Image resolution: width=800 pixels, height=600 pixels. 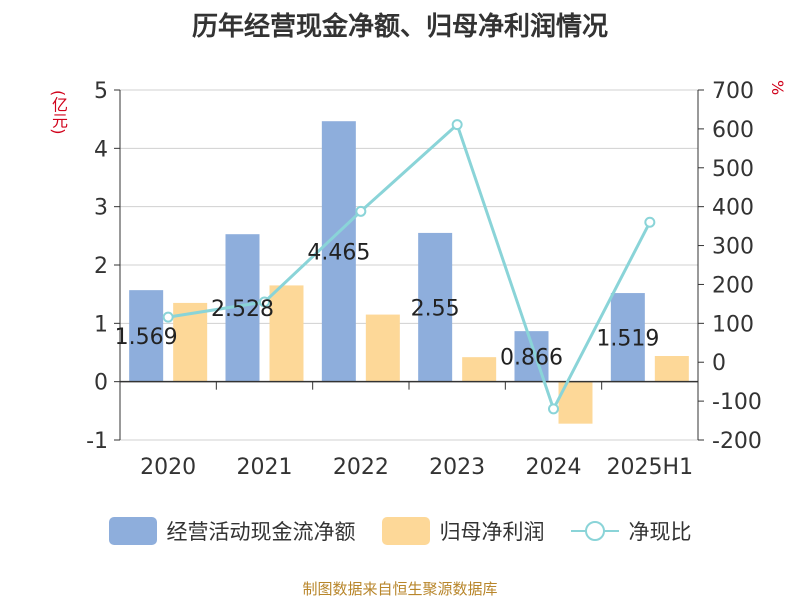 I want to click on x-tick-label: 2022, so click(x=361, y=467).